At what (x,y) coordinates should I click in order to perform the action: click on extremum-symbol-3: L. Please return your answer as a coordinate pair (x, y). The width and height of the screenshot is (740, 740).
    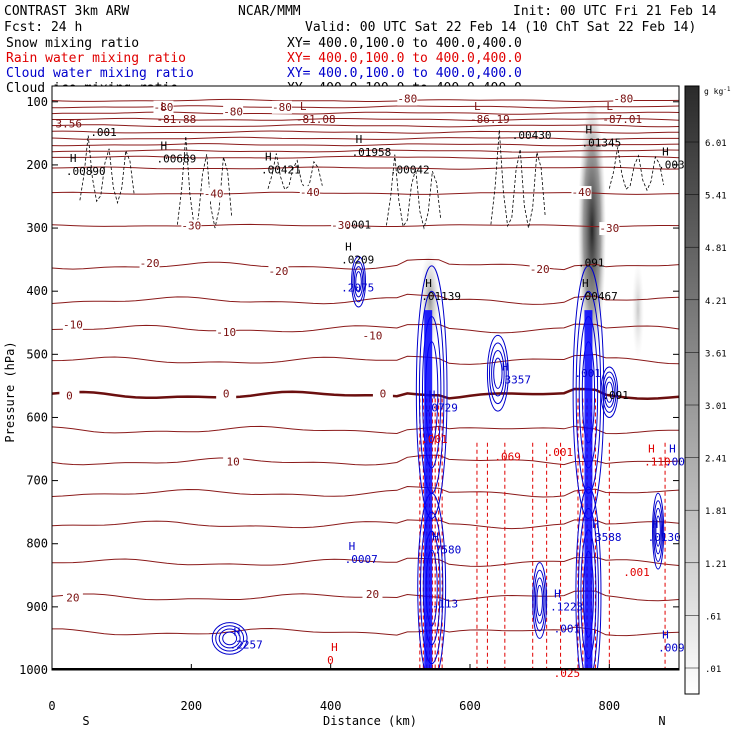
    Looking at the image, I should click on (477, 106).